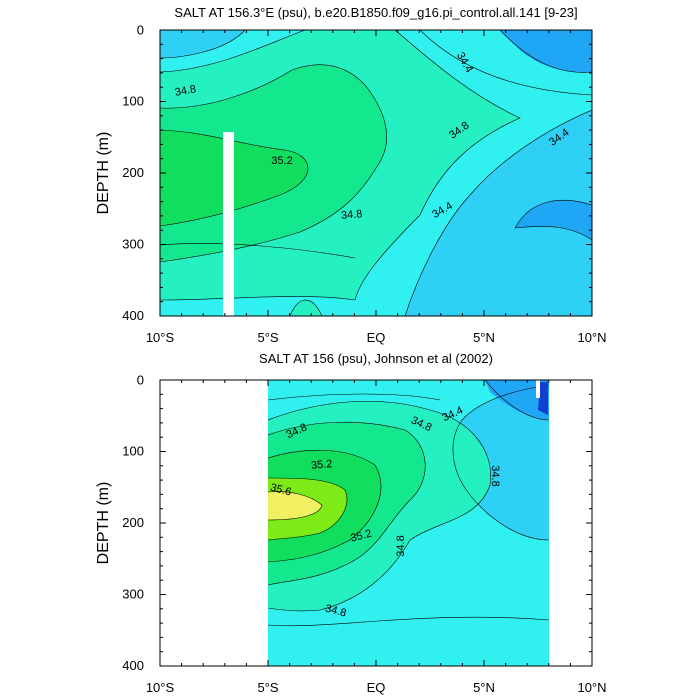  I want to click on fill-35.2, so click(234, 178).